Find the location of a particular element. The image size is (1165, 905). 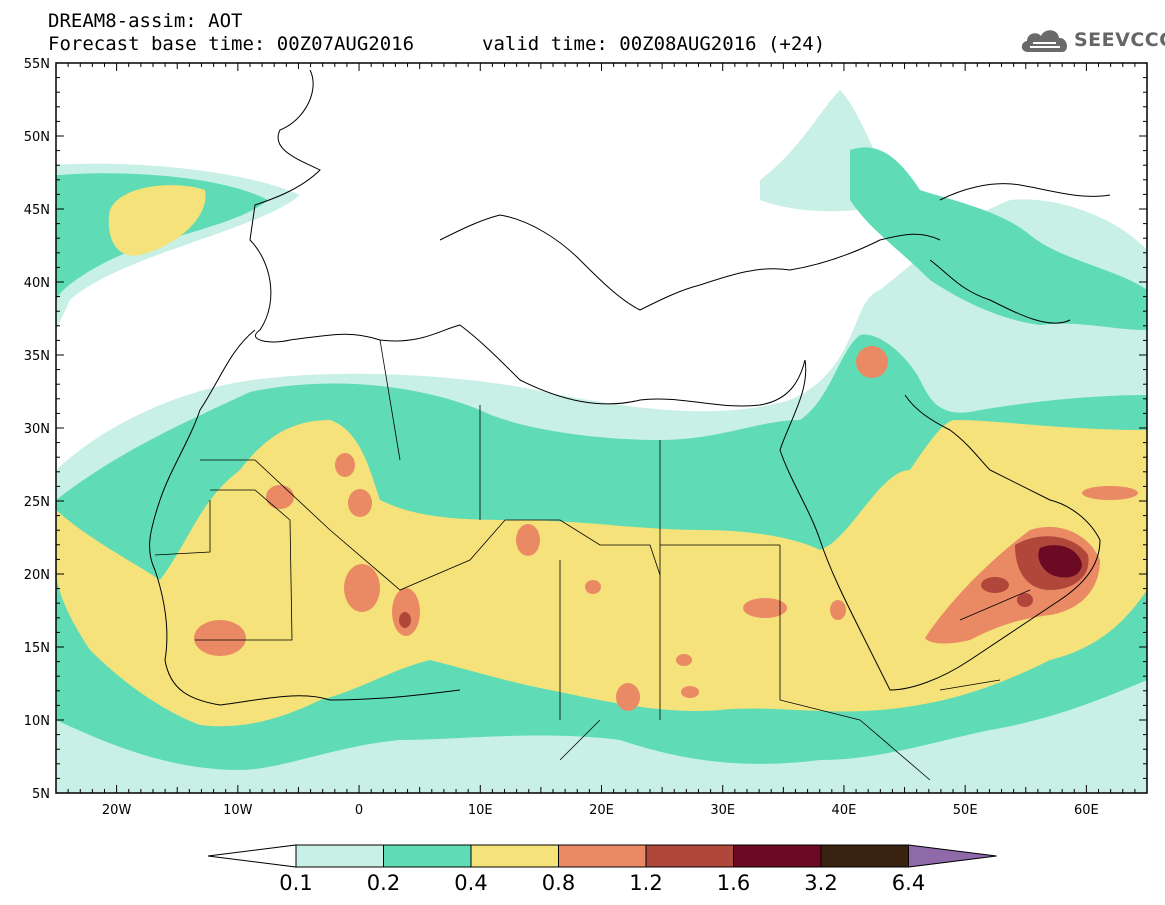

lat-label: 55N is located at coordinates (37, 64).